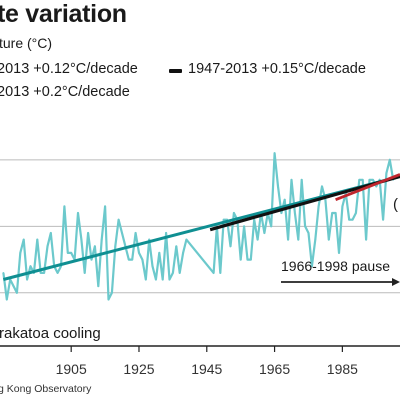 The height and width of the screenshot is (400, 400). Describe the element at coordinates (26, 43) in the screenshot. I see `chart-subtitle: ture (°C)` at that location.